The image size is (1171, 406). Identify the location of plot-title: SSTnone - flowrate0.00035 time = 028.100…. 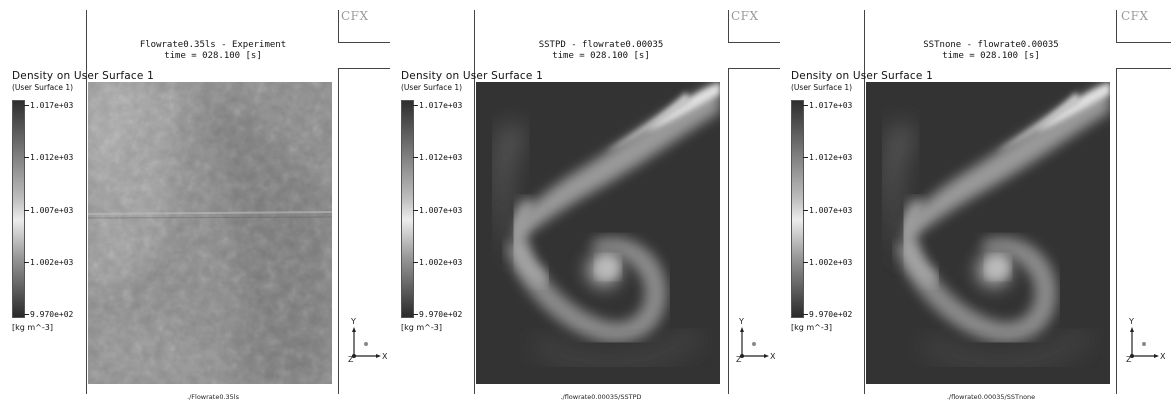
(991, 51).